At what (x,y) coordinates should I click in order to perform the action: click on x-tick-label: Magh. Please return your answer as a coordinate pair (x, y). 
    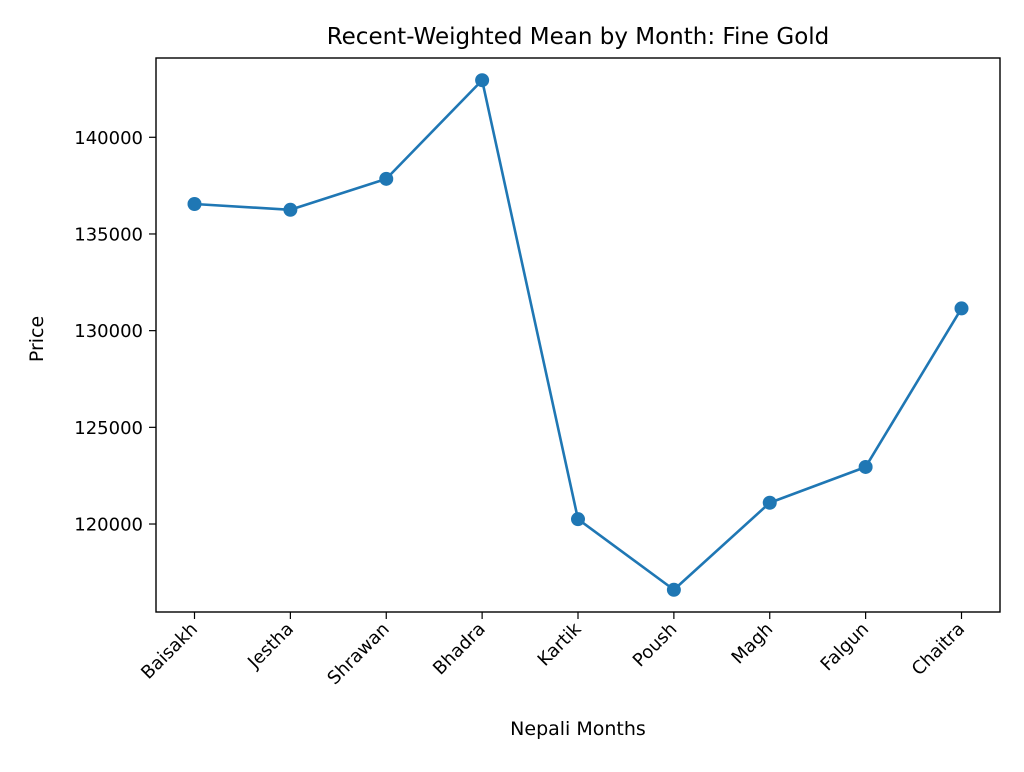
    Looking at the image, I should click on (753, 644).